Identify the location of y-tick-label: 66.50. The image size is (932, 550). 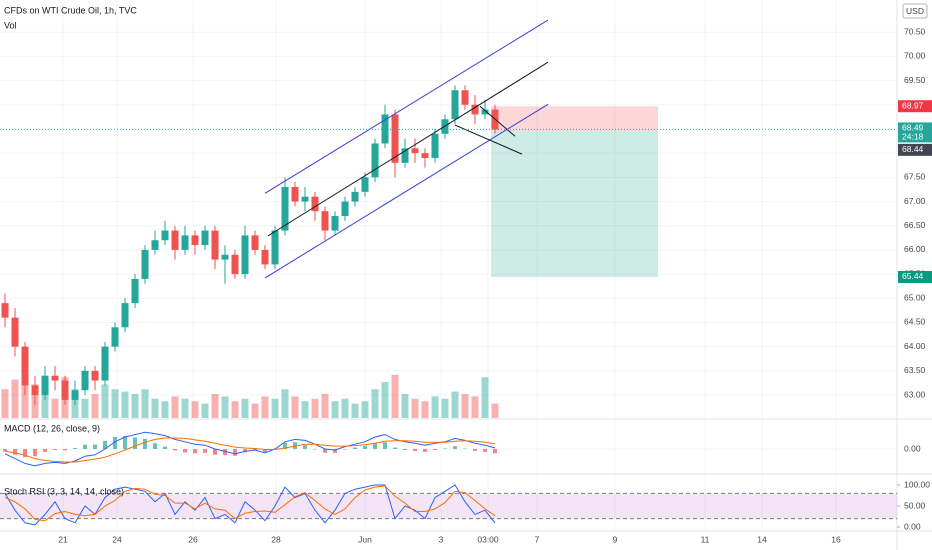
(915, 225).